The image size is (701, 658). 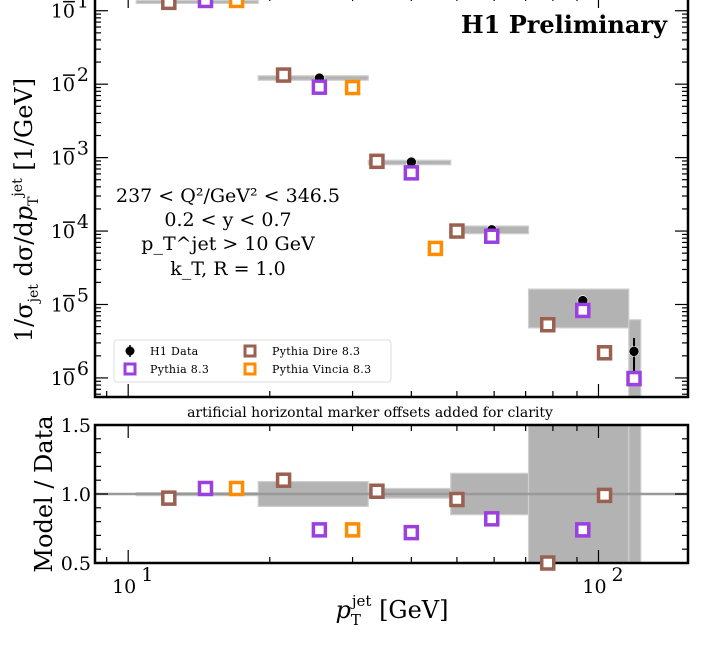 I want to click on x-axis-label: pTjet [GeV], so click(x=391, y=610).